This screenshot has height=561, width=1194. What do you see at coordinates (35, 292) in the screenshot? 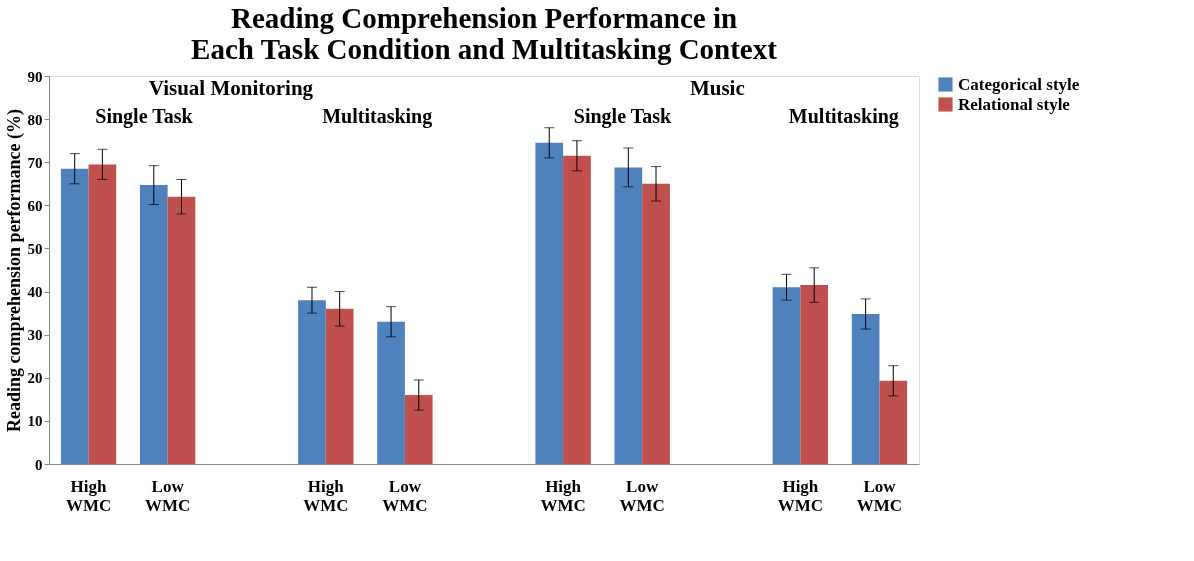
I see `y-tick-label: 40` at bounding box center [35, 292].